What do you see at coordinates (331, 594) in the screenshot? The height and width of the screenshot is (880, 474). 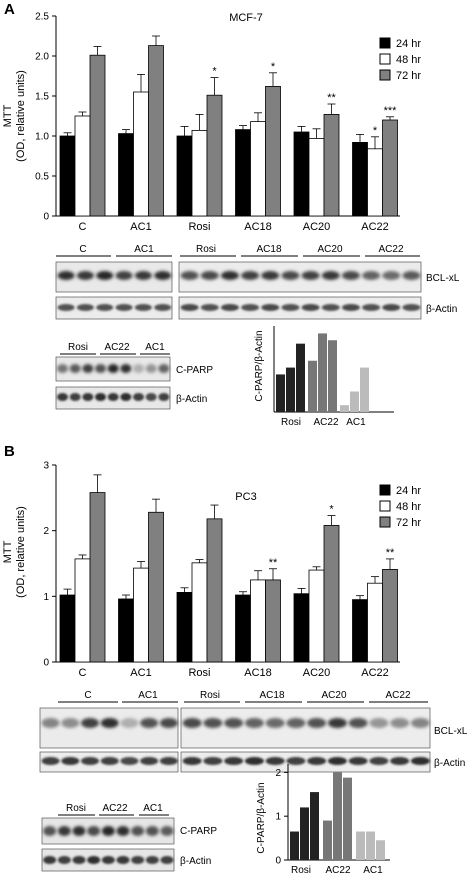 I see `b-bar-ac20-72hr` at bounding box center [331, 594].